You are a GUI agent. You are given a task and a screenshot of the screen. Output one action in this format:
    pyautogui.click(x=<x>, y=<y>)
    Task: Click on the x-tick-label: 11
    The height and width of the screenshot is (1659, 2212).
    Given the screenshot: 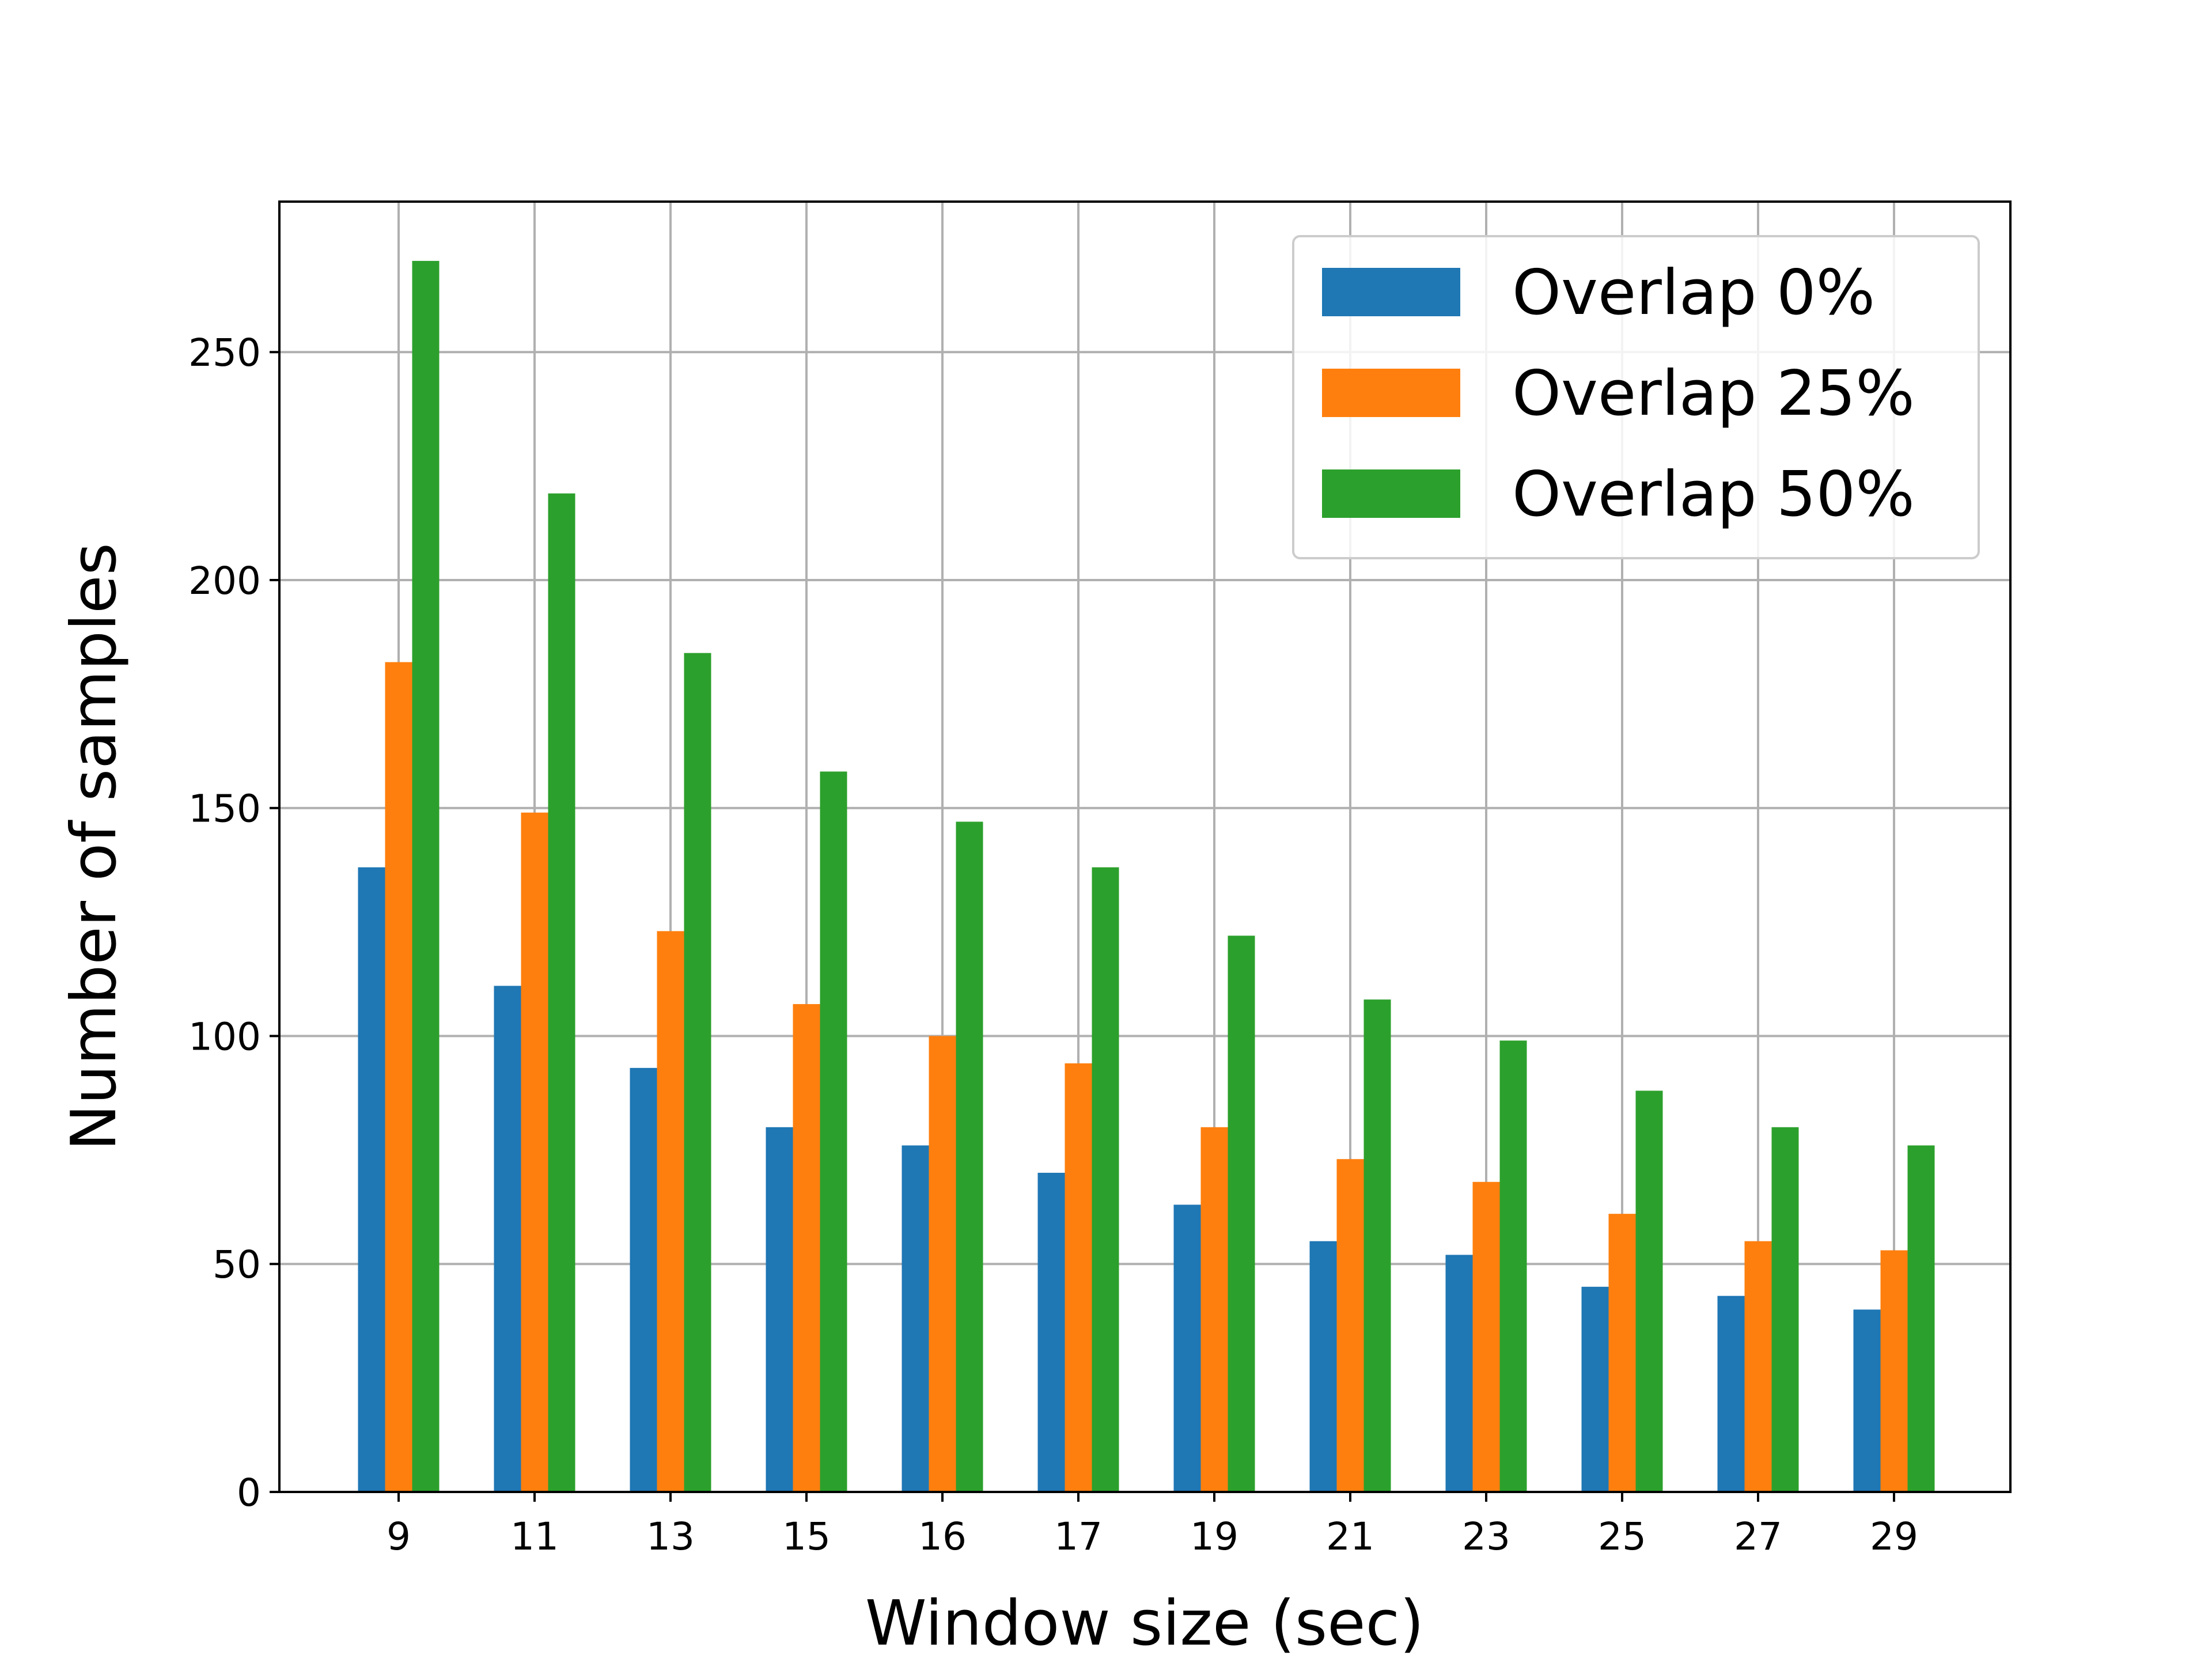 What is the action you would take?
    pyautogui.click(x=534, y=1536)
    